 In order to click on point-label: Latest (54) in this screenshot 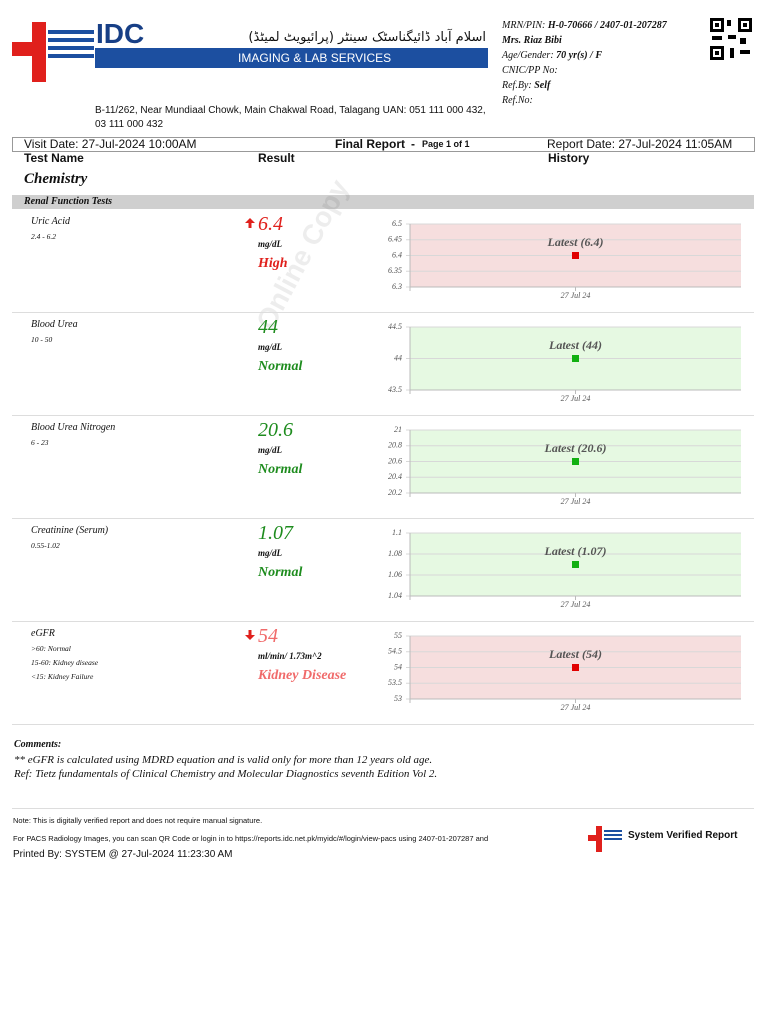, I will do `click(575, 654)`.